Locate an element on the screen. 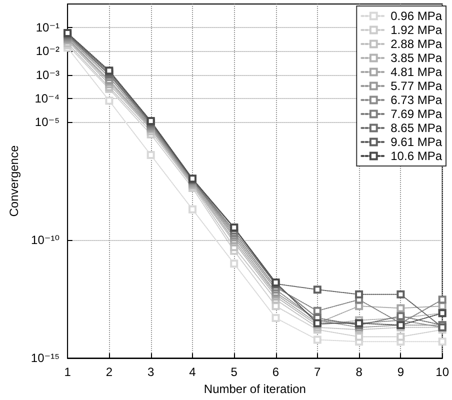 Image resolution: width=452 pixels, height=400 pixels. x-tick-label: 3 is located at coordinates (150, 372).